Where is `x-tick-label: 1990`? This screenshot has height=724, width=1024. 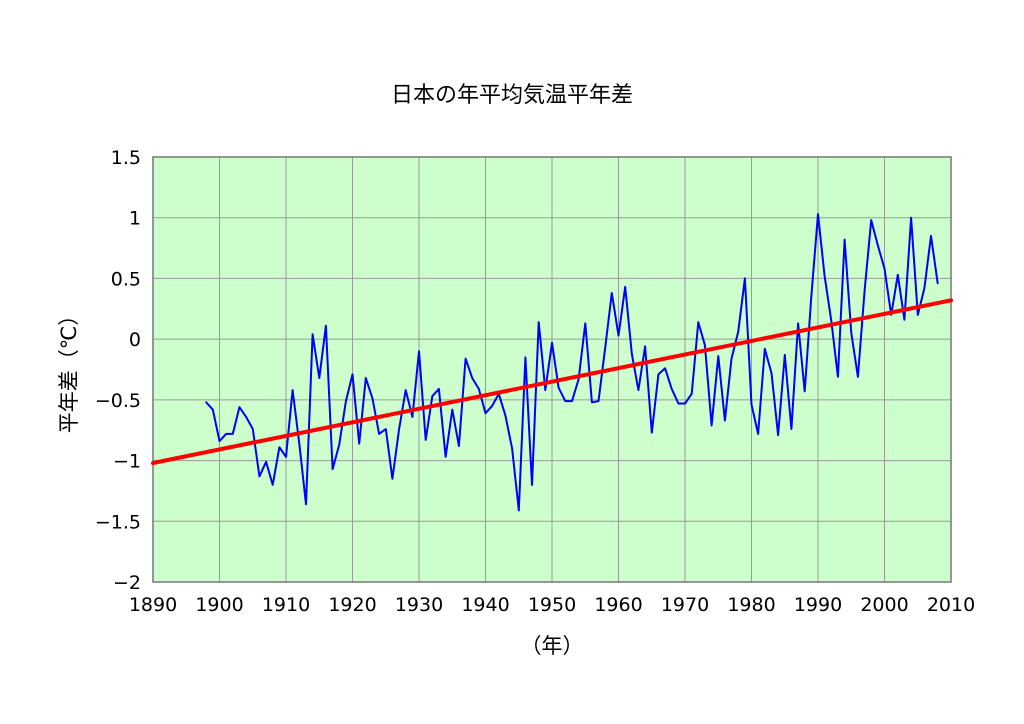
x-tick-label: 1990 is located at coordinates (818, 605).